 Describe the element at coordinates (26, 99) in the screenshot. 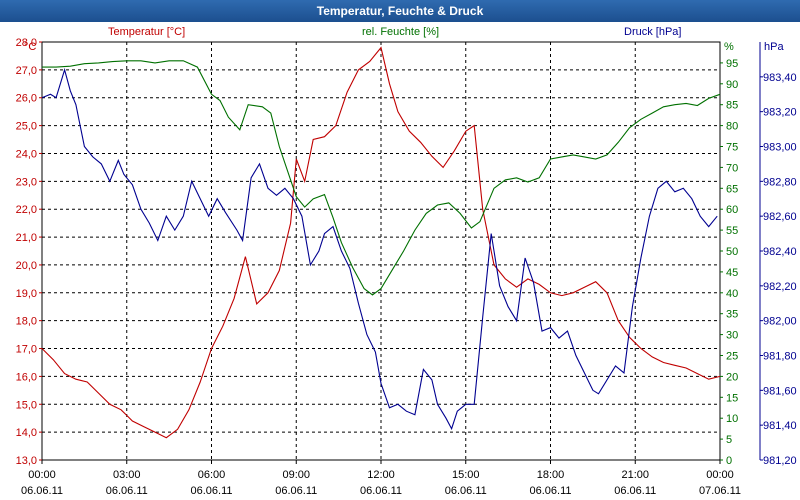

I see `temp-tick-label: 26,0` at that location.